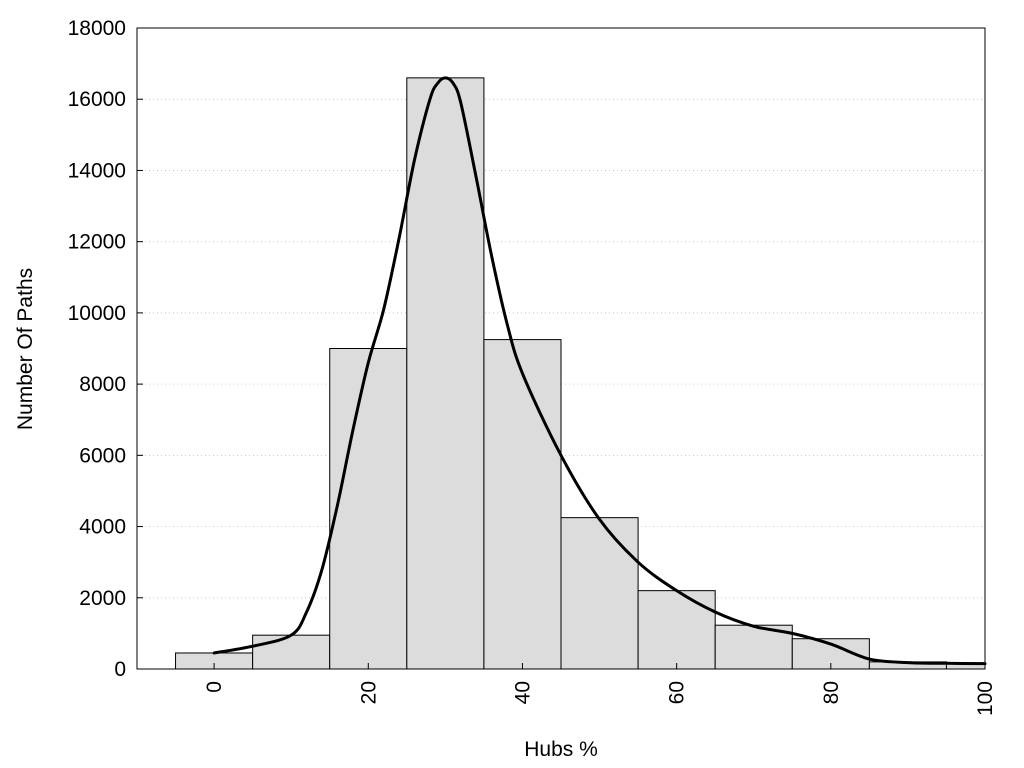  What do you see at coordinates (97, 28) in the screenshot?
I see `y-tick-label: 18000` at bounding box center [97, 28].